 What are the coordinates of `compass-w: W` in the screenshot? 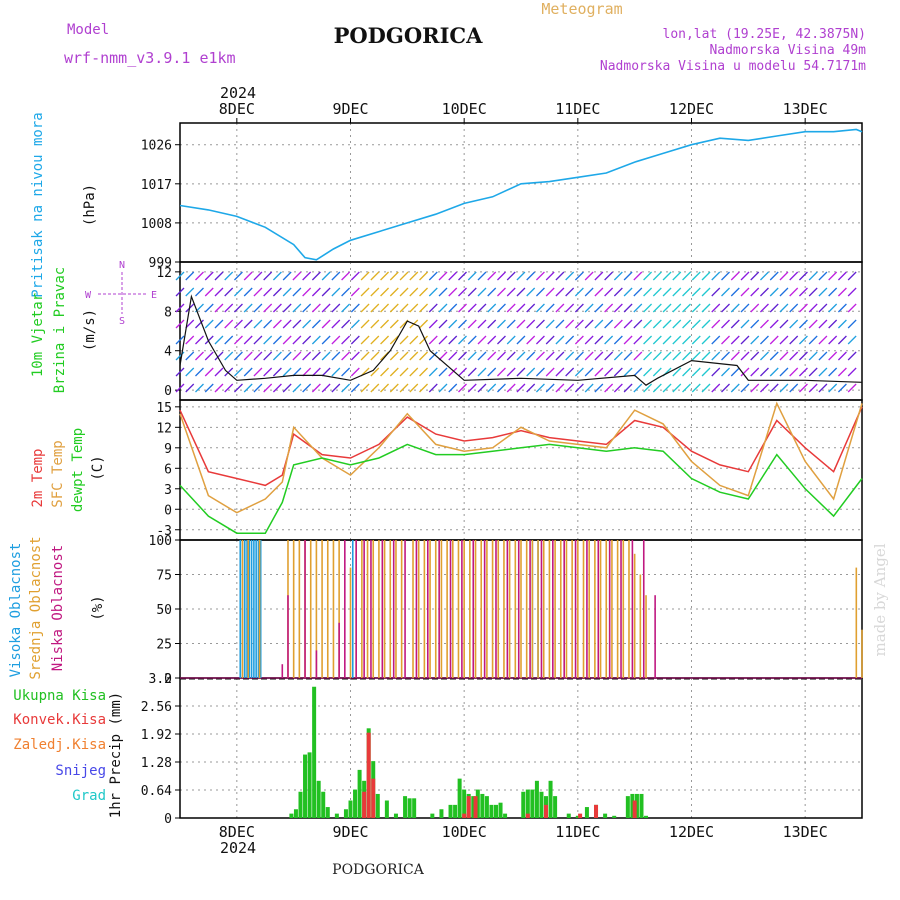 It's located at (88, 295).